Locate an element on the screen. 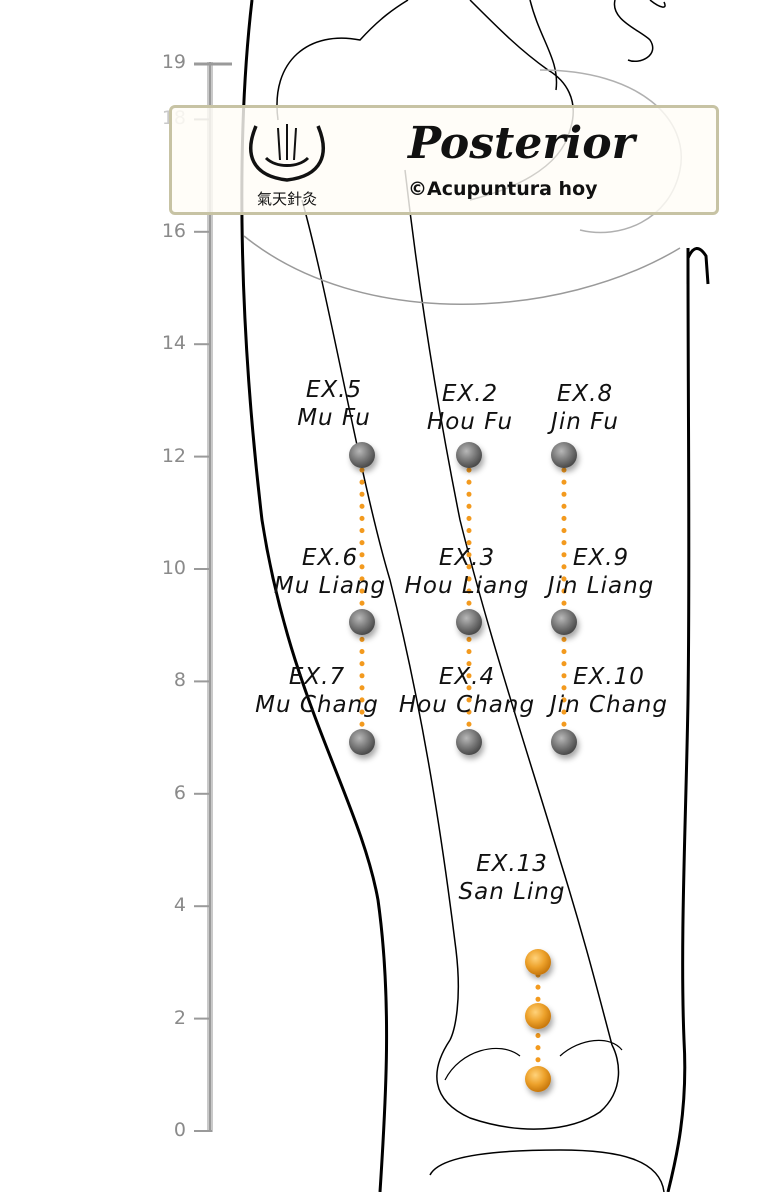 This screenshot has width=777, height=1192. scale-tick-label: 4 is located at coordinates (179, 905).